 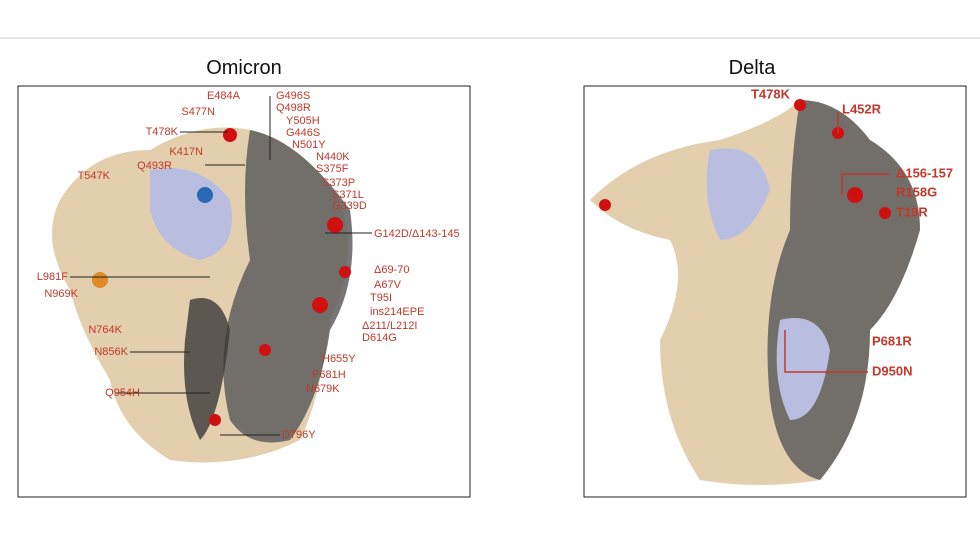 I want to click on leader-lines, so click(x=837, y=242).